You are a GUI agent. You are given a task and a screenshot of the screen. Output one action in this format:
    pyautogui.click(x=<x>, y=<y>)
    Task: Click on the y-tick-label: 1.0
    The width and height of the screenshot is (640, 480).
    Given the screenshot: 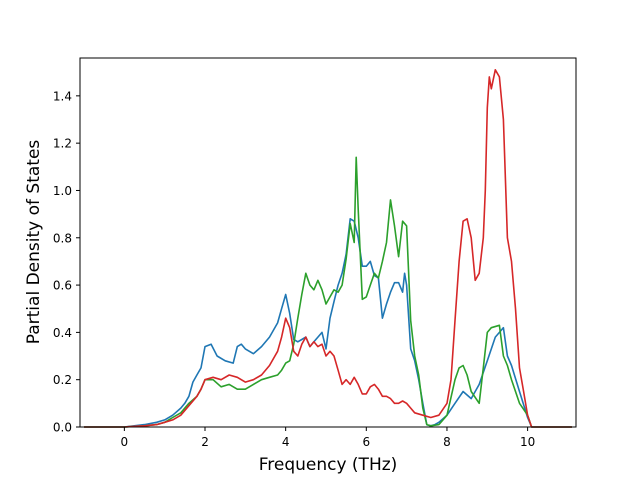 What is the action you would take?
    pyautogui.click(x=62, y=191)
    